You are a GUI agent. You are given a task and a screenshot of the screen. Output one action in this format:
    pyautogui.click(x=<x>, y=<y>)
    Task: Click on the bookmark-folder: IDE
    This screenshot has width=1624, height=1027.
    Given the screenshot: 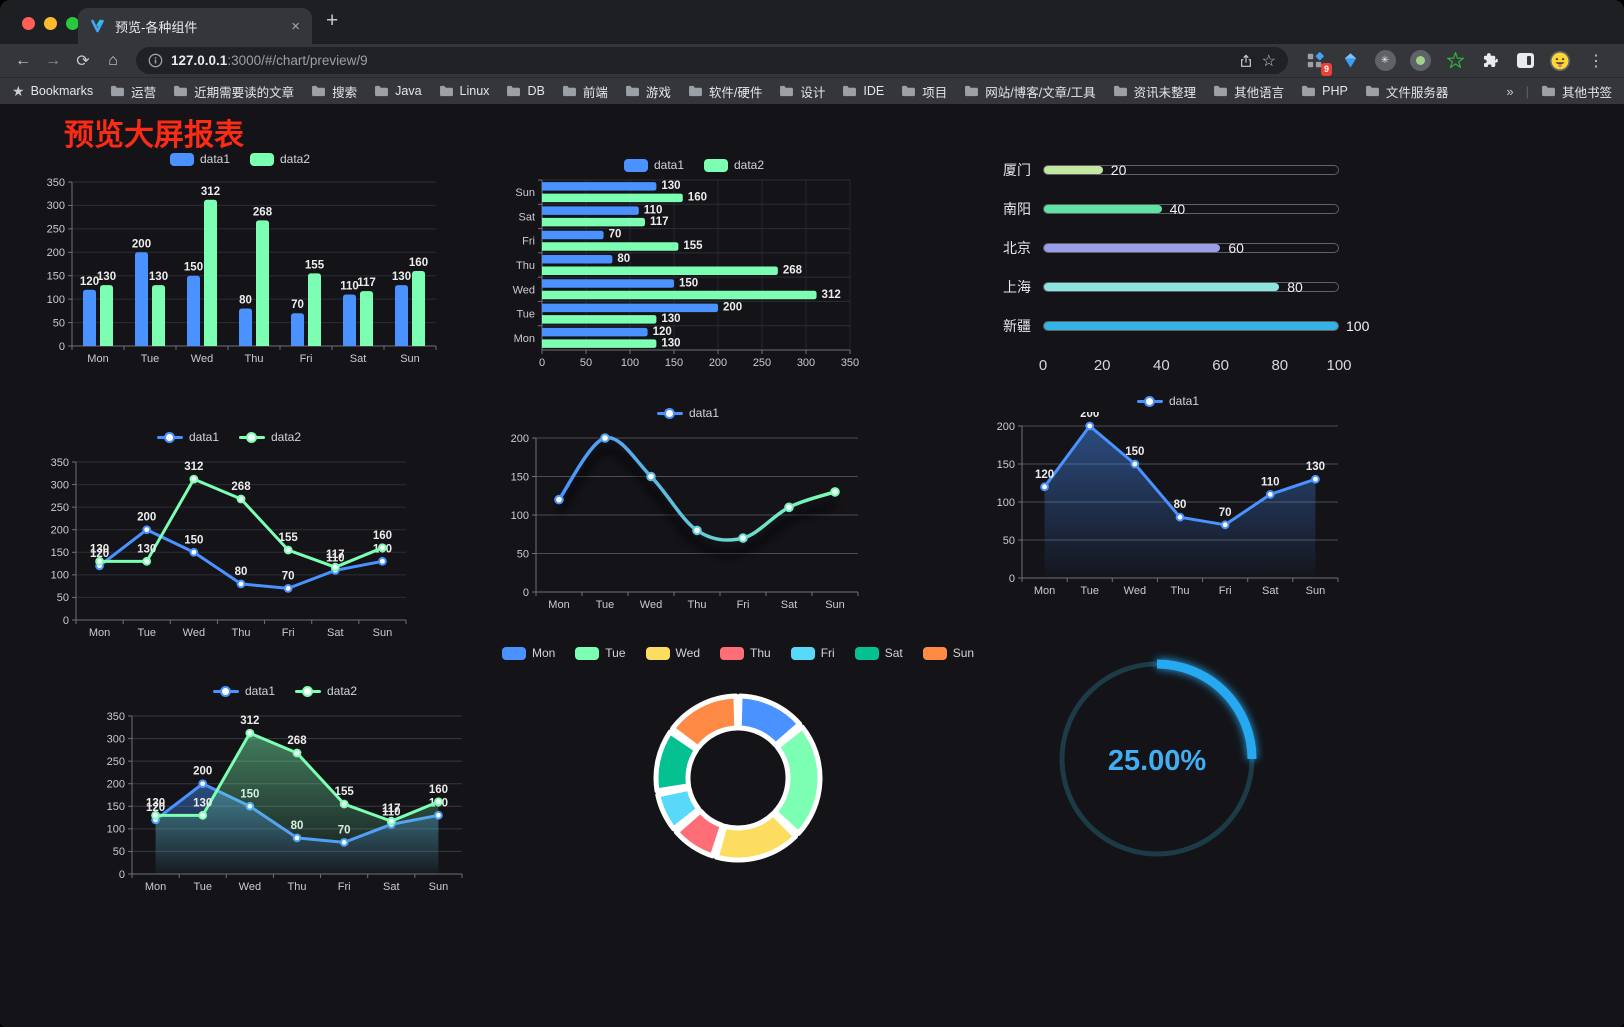 What is the action you would take?
    pyautogui.click(x=863, y=91)
    